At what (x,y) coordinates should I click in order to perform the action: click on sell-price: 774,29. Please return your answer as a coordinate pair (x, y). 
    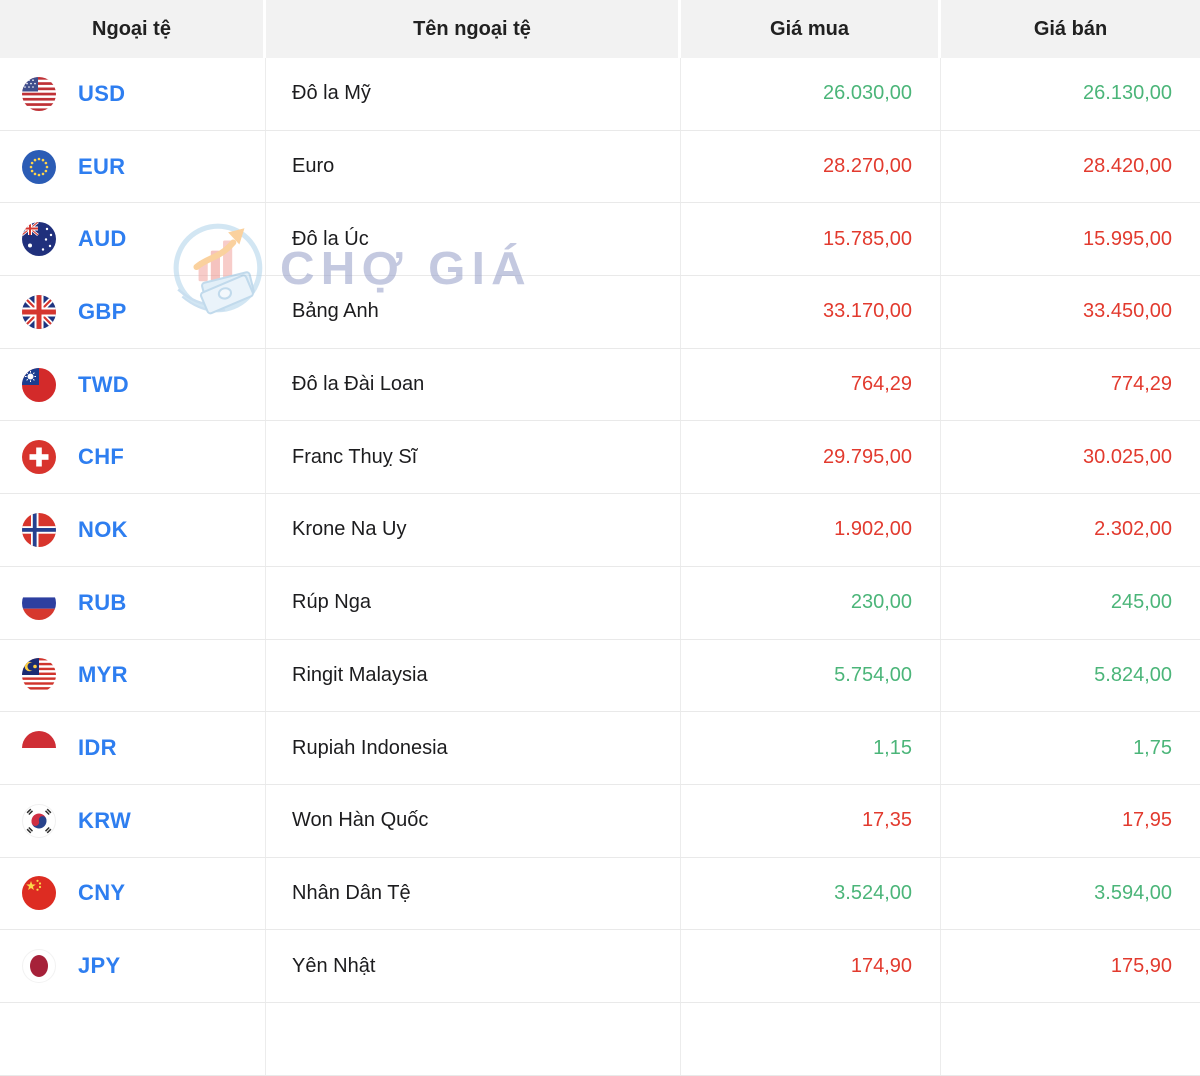
    Looking at the image, I should click on (1141, 384).